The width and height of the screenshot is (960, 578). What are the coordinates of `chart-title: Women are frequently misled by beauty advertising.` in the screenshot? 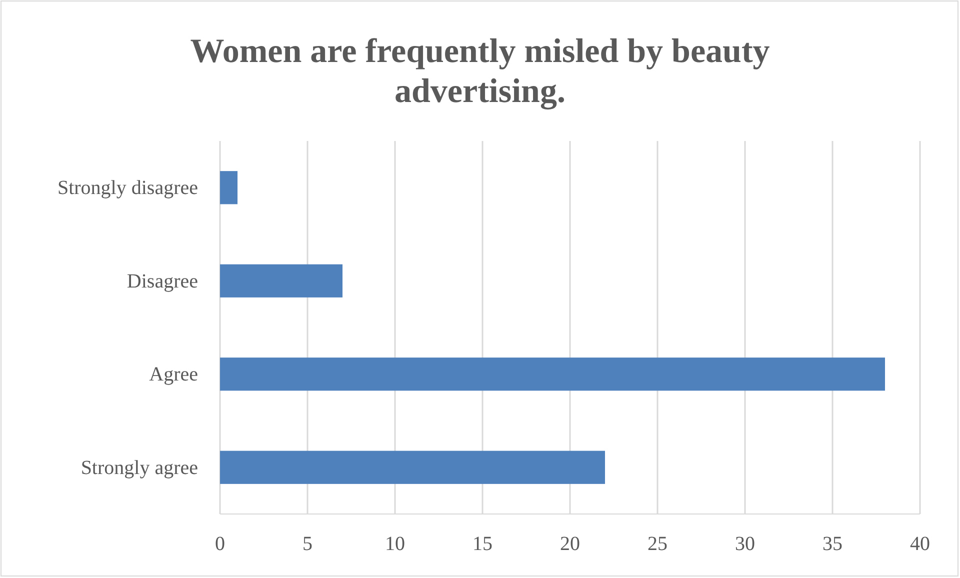 It's located at (480, 71).